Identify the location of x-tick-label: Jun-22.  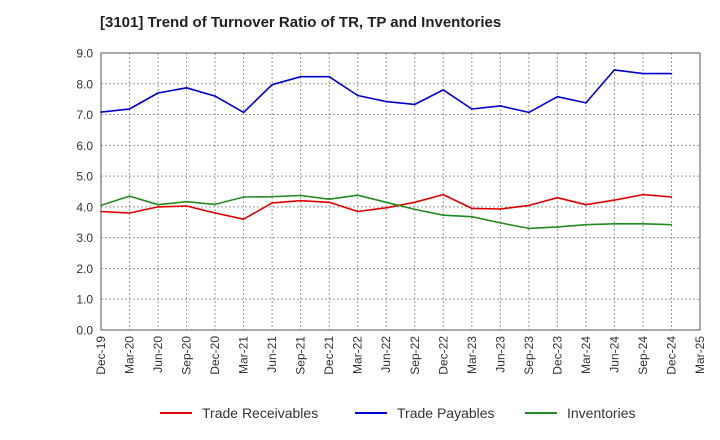
(386, 354).